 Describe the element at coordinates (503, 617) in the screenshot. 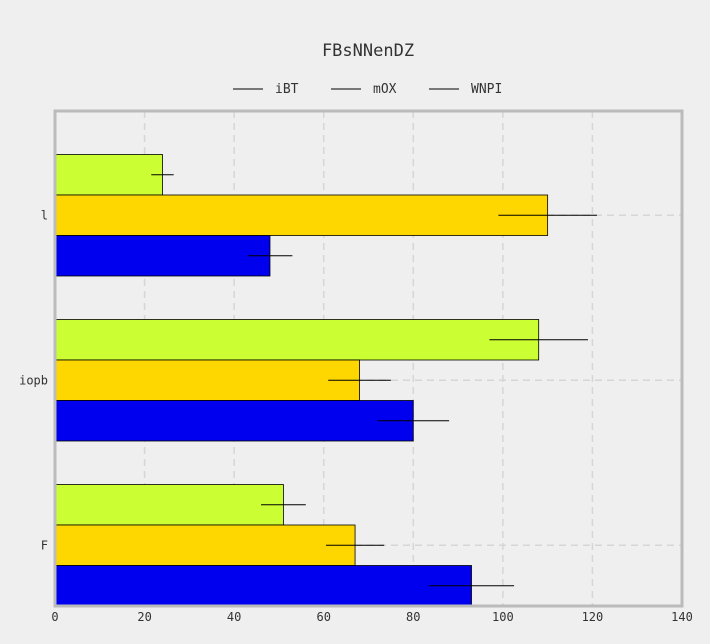

I see `x-tick-label: 100` at that location.